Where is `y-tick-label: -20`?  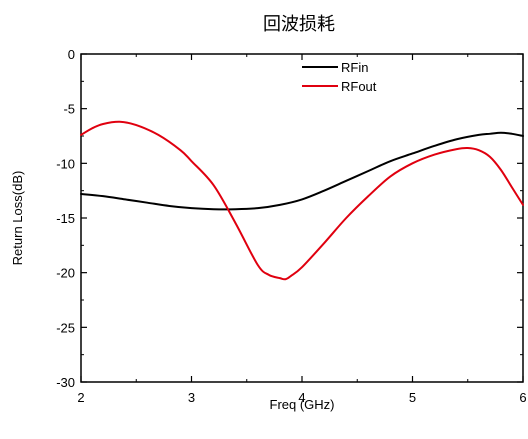
y-tick-label: -20 is located at coordinates (65, 273).